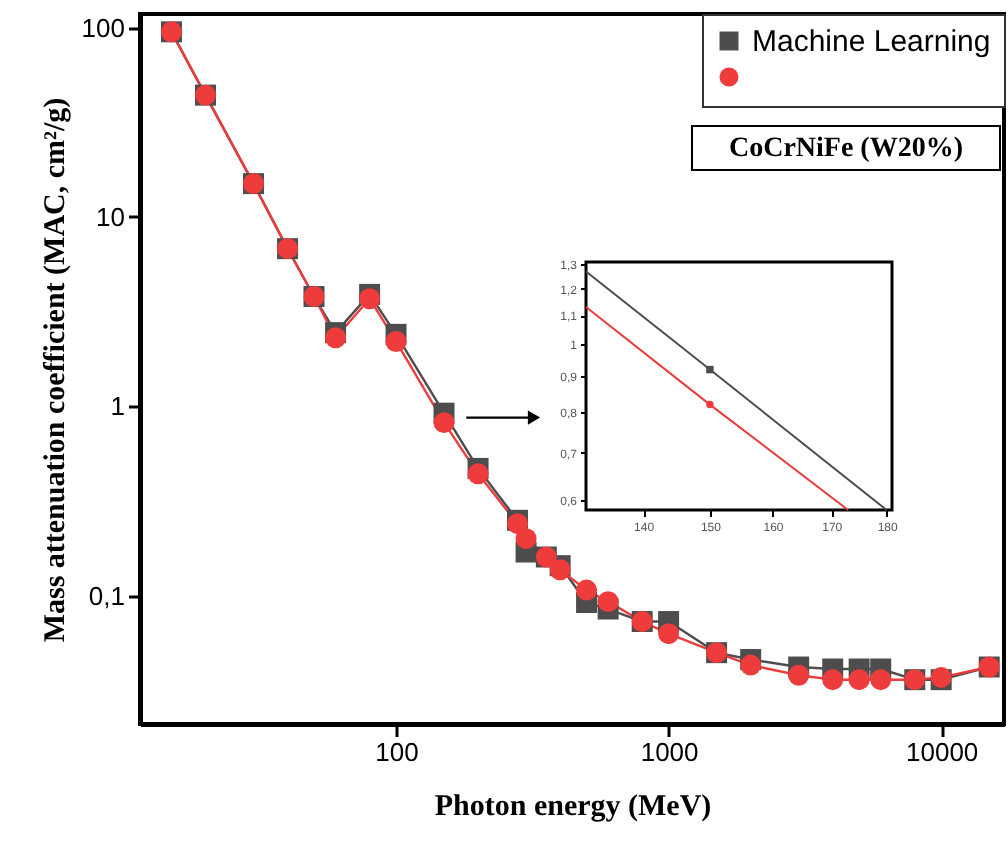 The image size is (1008, 852). Describe the element at coordinates (846, 149) in the screenshot. I see `annotation: CoCrNiFe (W20%)` at that location.